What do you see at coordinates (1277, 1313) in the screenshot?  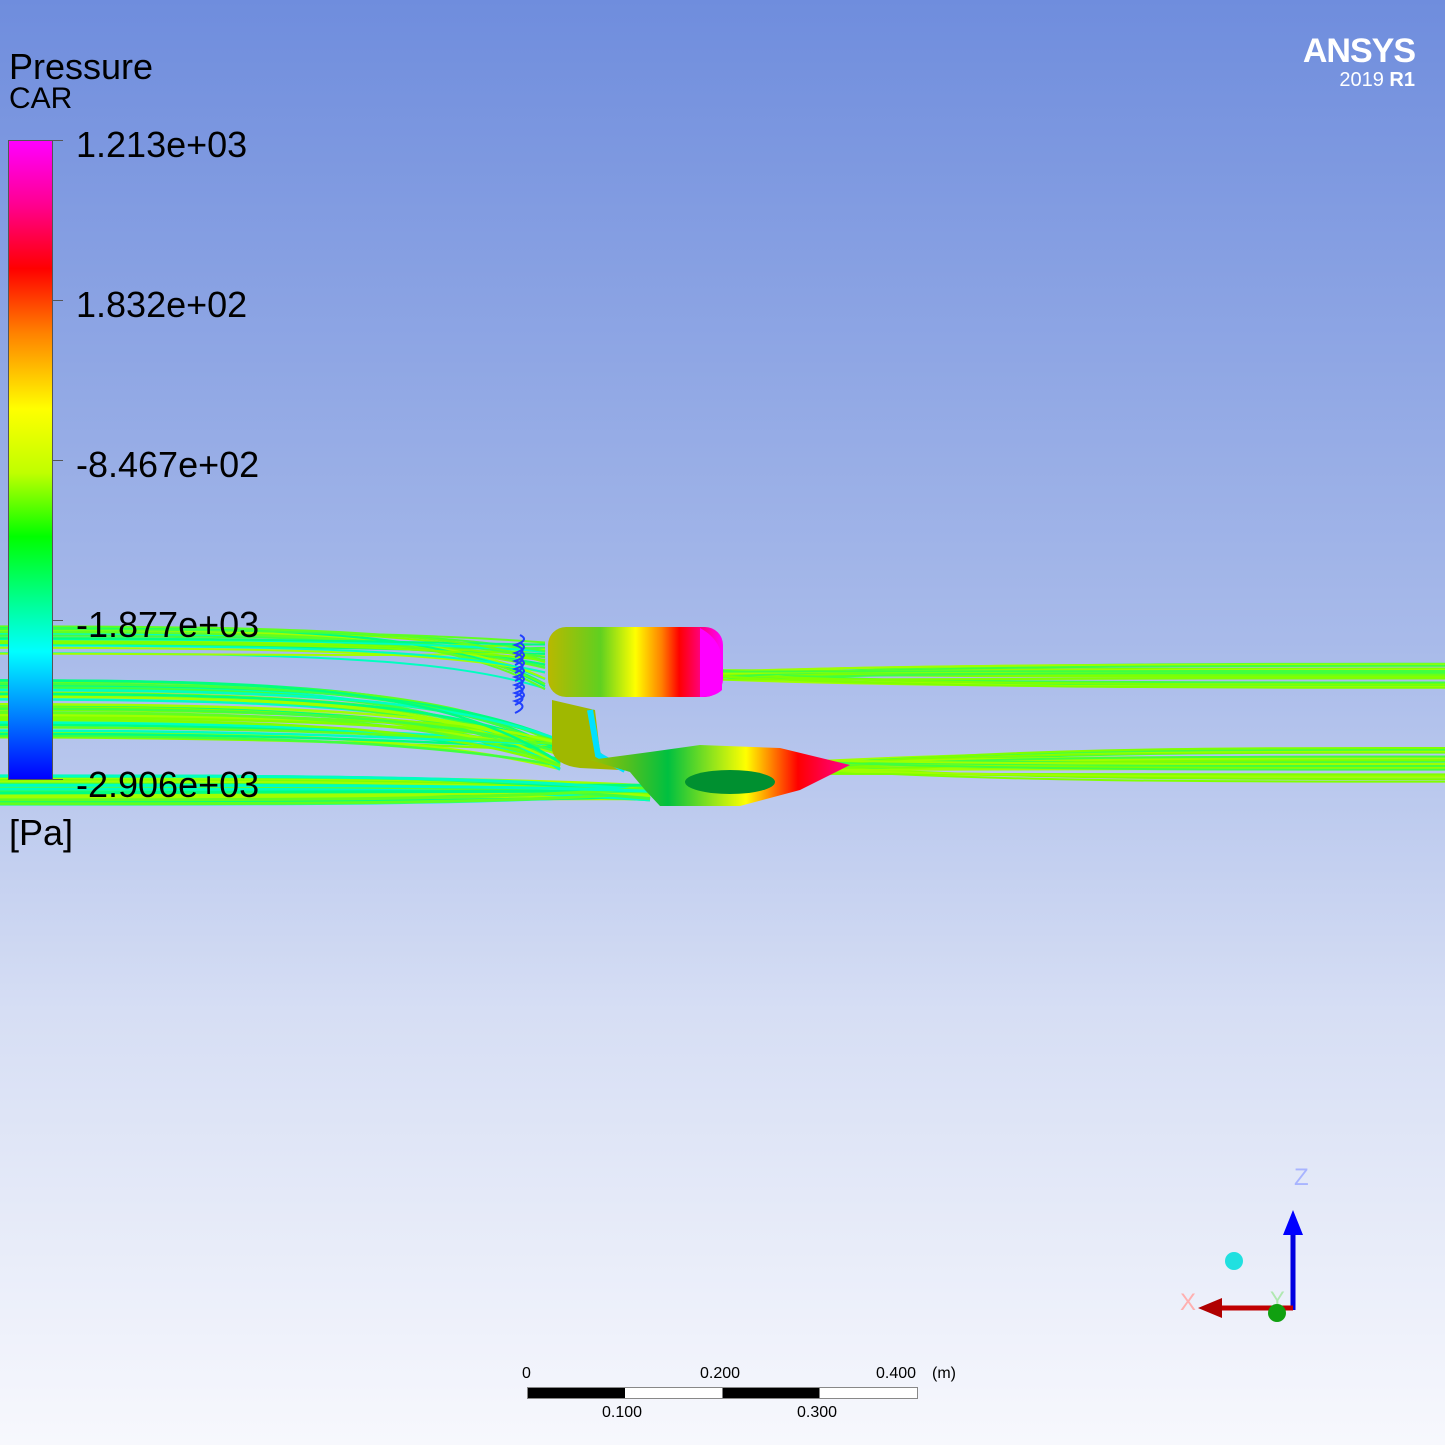 I see `y-axis-dot-icon` at bounding box center [1277, 1313].